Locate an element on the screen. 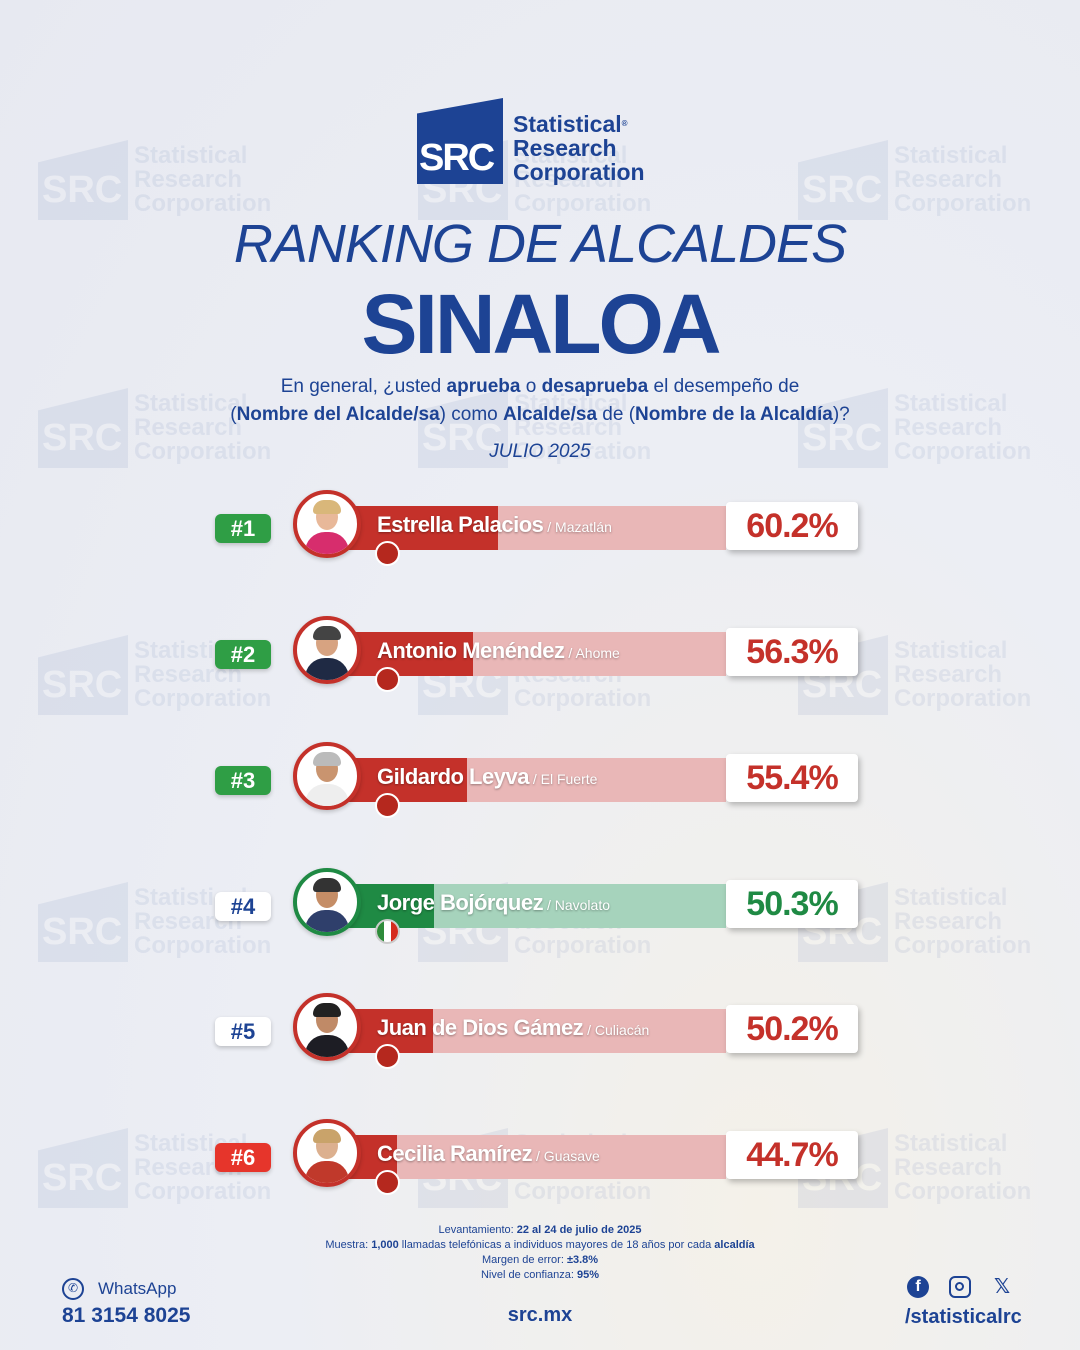 The image size is (1080, 1350). ranking-row: #1 Estrella Palacios / Mazatlán 60.2% is located at coordinates (540, 535).